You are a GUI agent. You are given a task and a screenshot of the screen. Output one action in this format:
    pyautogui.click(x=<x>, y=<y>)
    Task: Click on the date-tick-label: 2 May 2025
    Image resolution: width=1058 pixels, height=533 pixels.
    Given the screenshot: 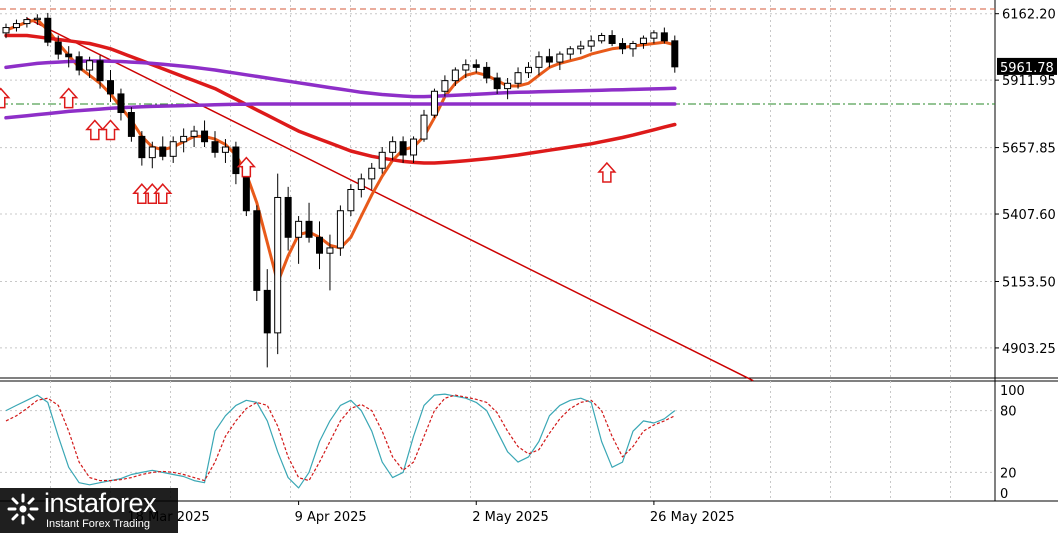 What is the action you would take?
    pyautogui.click(x=510, y=517)
    